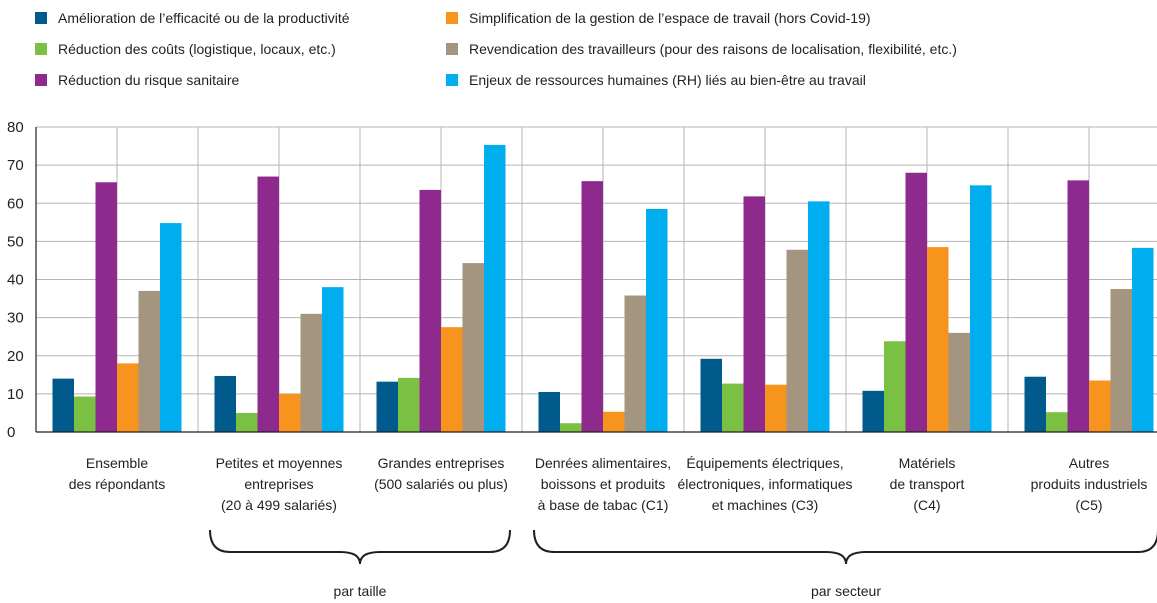 This screenshot has height=603, width=1157. I want to click on y-tick-label: 60, so click(15, 203).